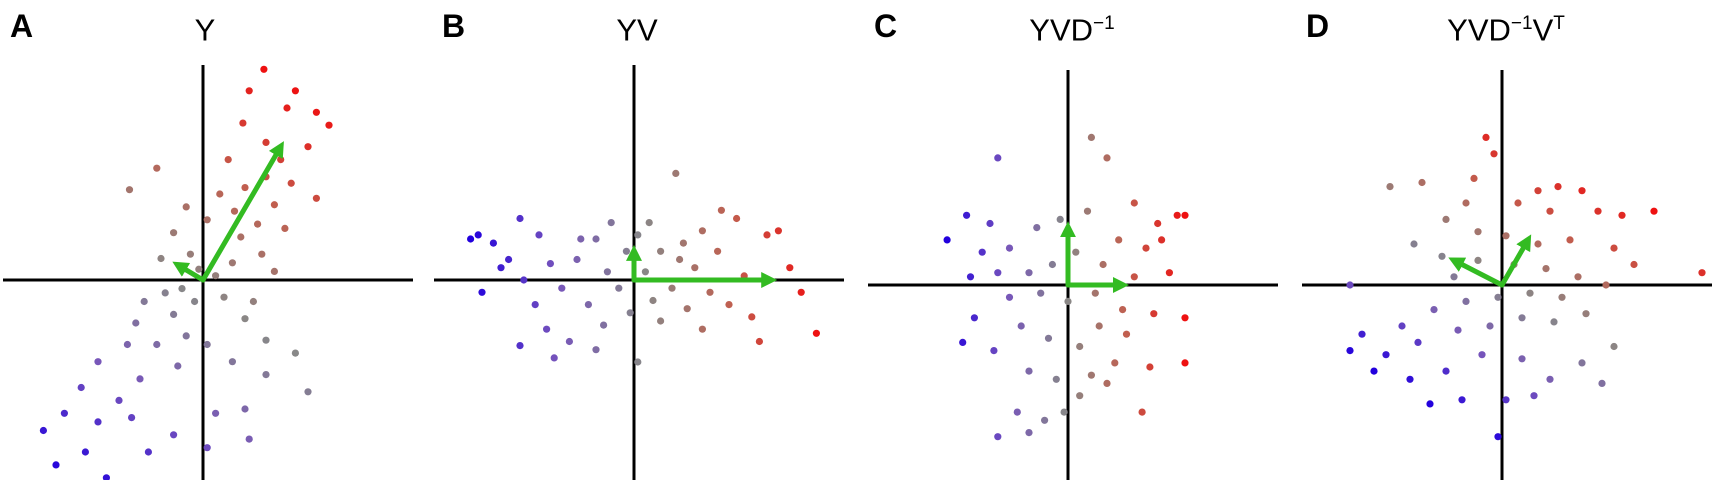 The width and height of the screenshot is (1728, 480). I want to click on panel-letter: B, so click(454, 26).